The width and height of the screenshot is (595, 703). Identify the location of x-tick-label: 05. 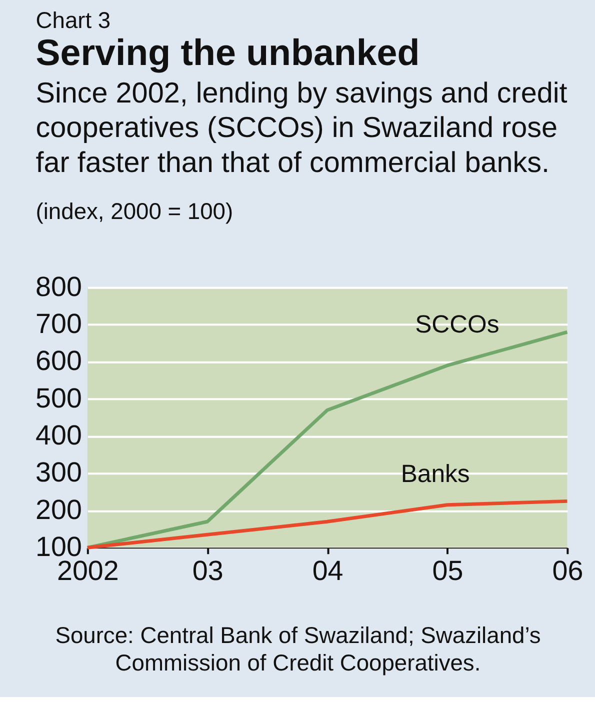
(448, 570).